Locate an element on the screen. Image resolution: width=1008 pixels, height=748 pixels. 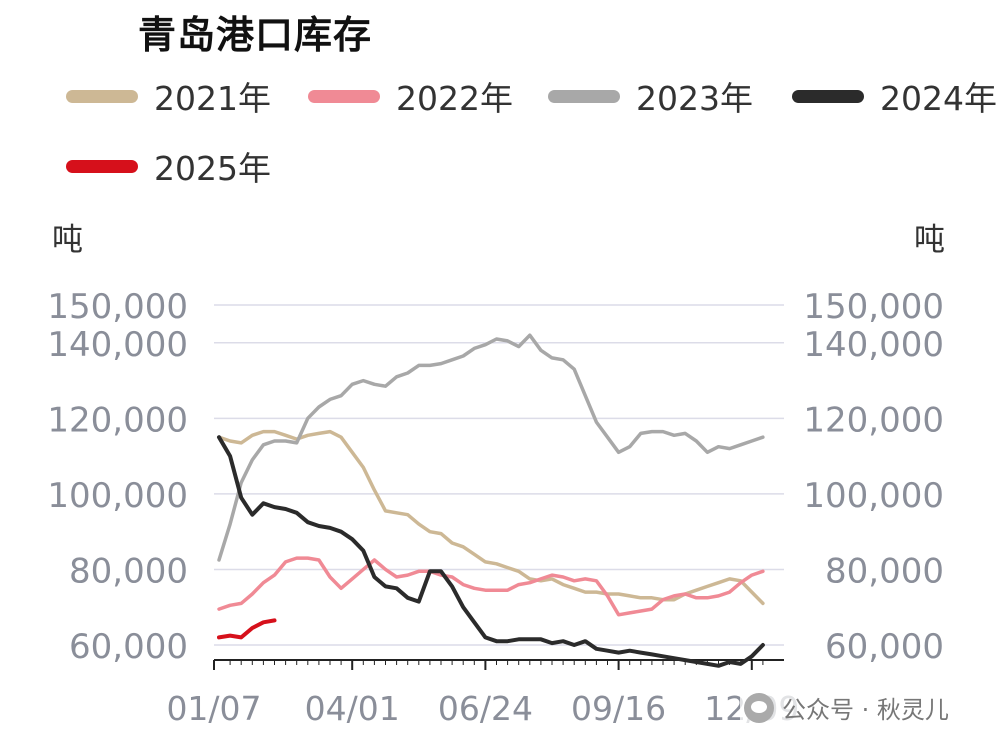
y-tick-label-left: 80,000 is located at coordinates (128, 571).